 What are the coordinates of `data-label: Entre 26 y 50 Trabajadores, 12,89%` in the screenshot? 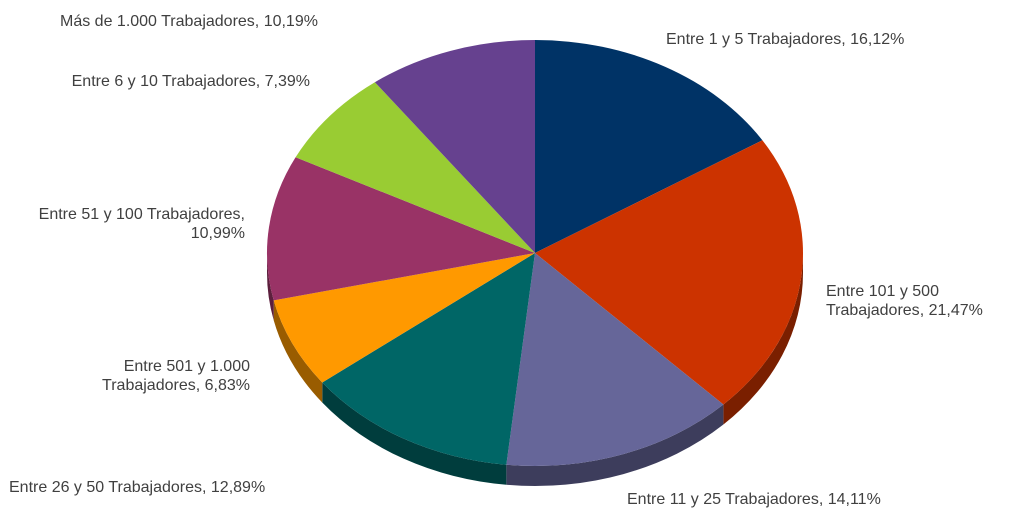 It's located at (137, 487).